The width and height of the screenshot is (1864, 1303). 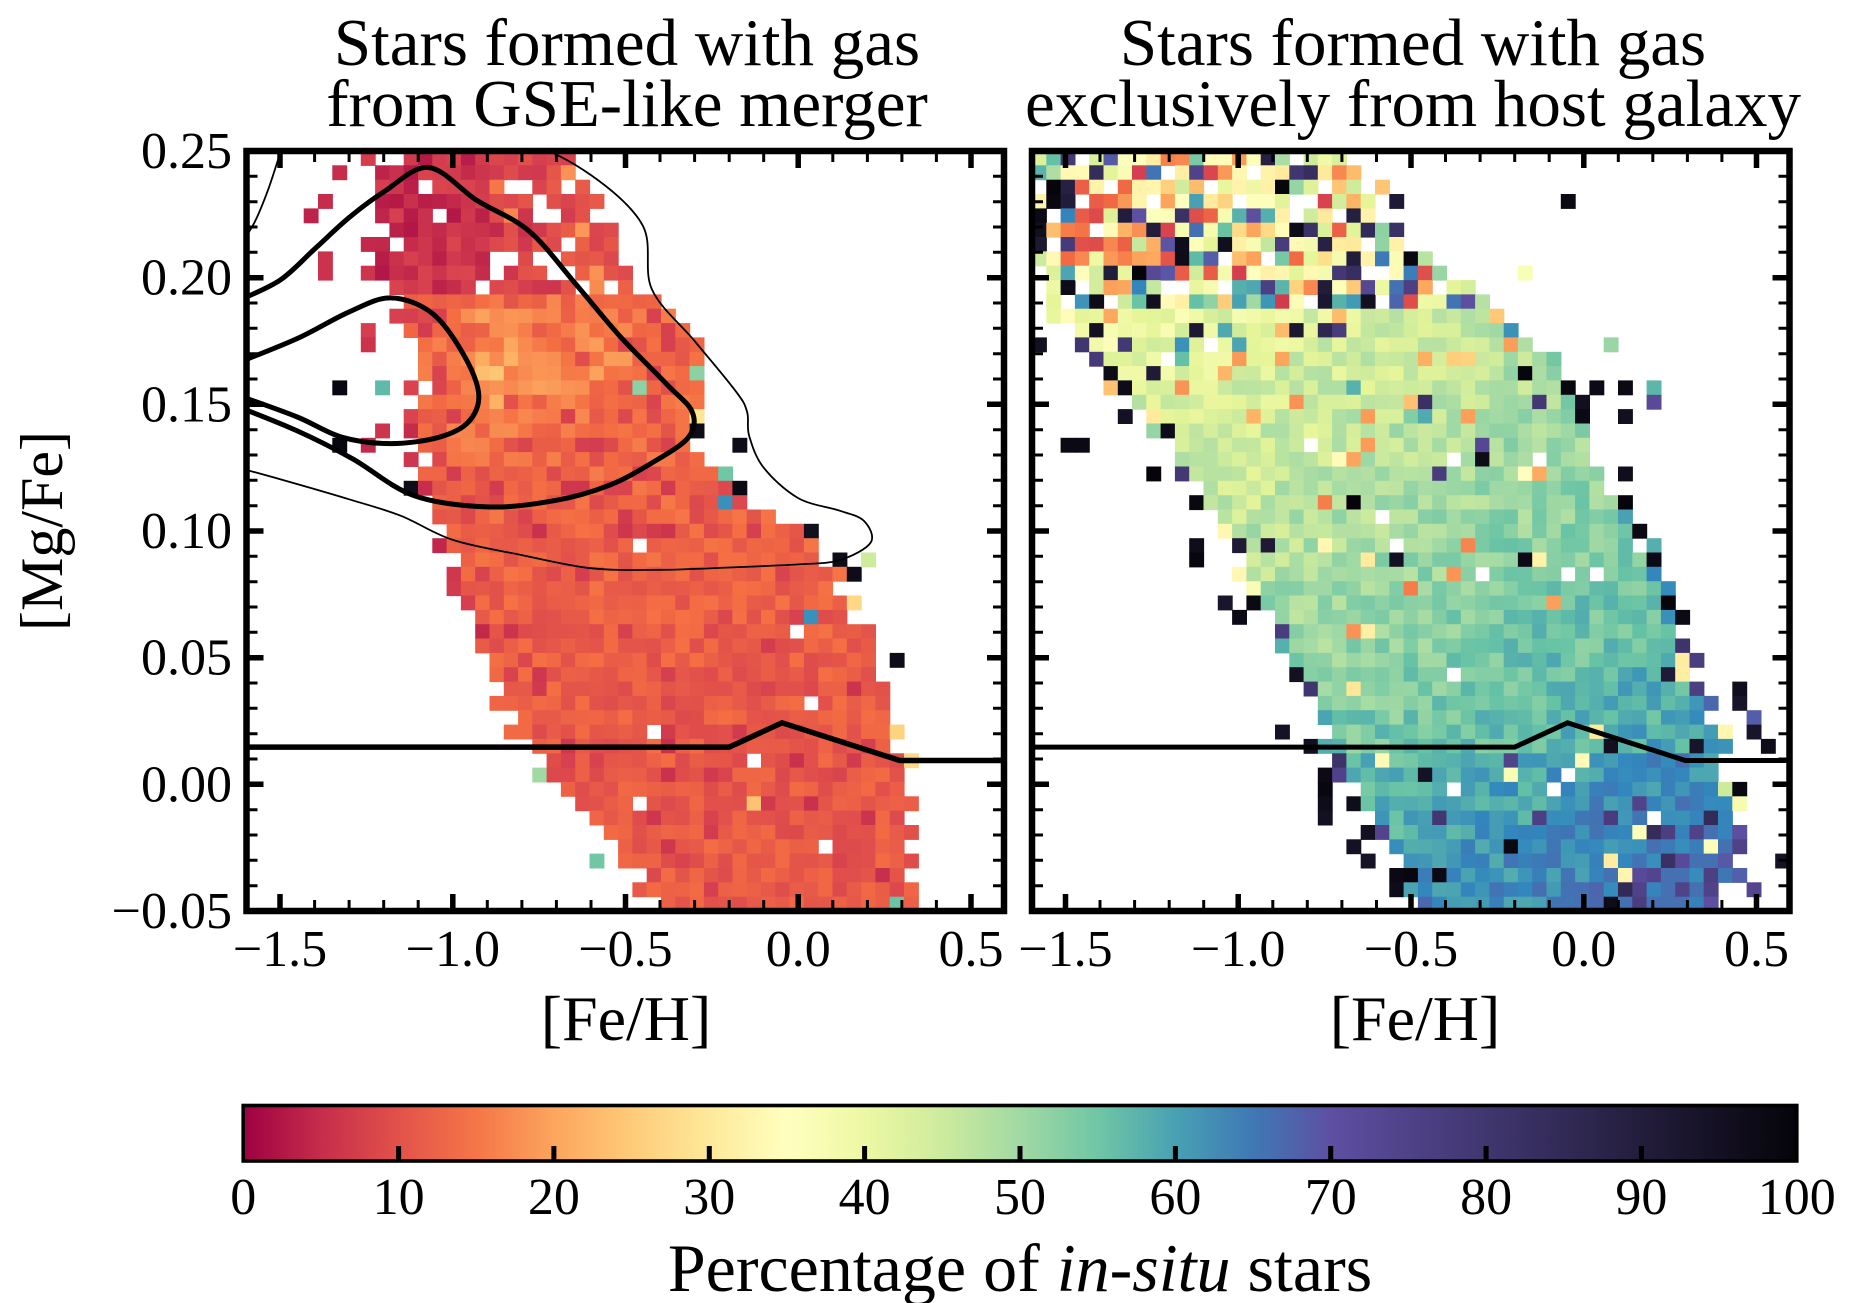 I want to click on svg-text: 0.15, so click(x=186, y=404).